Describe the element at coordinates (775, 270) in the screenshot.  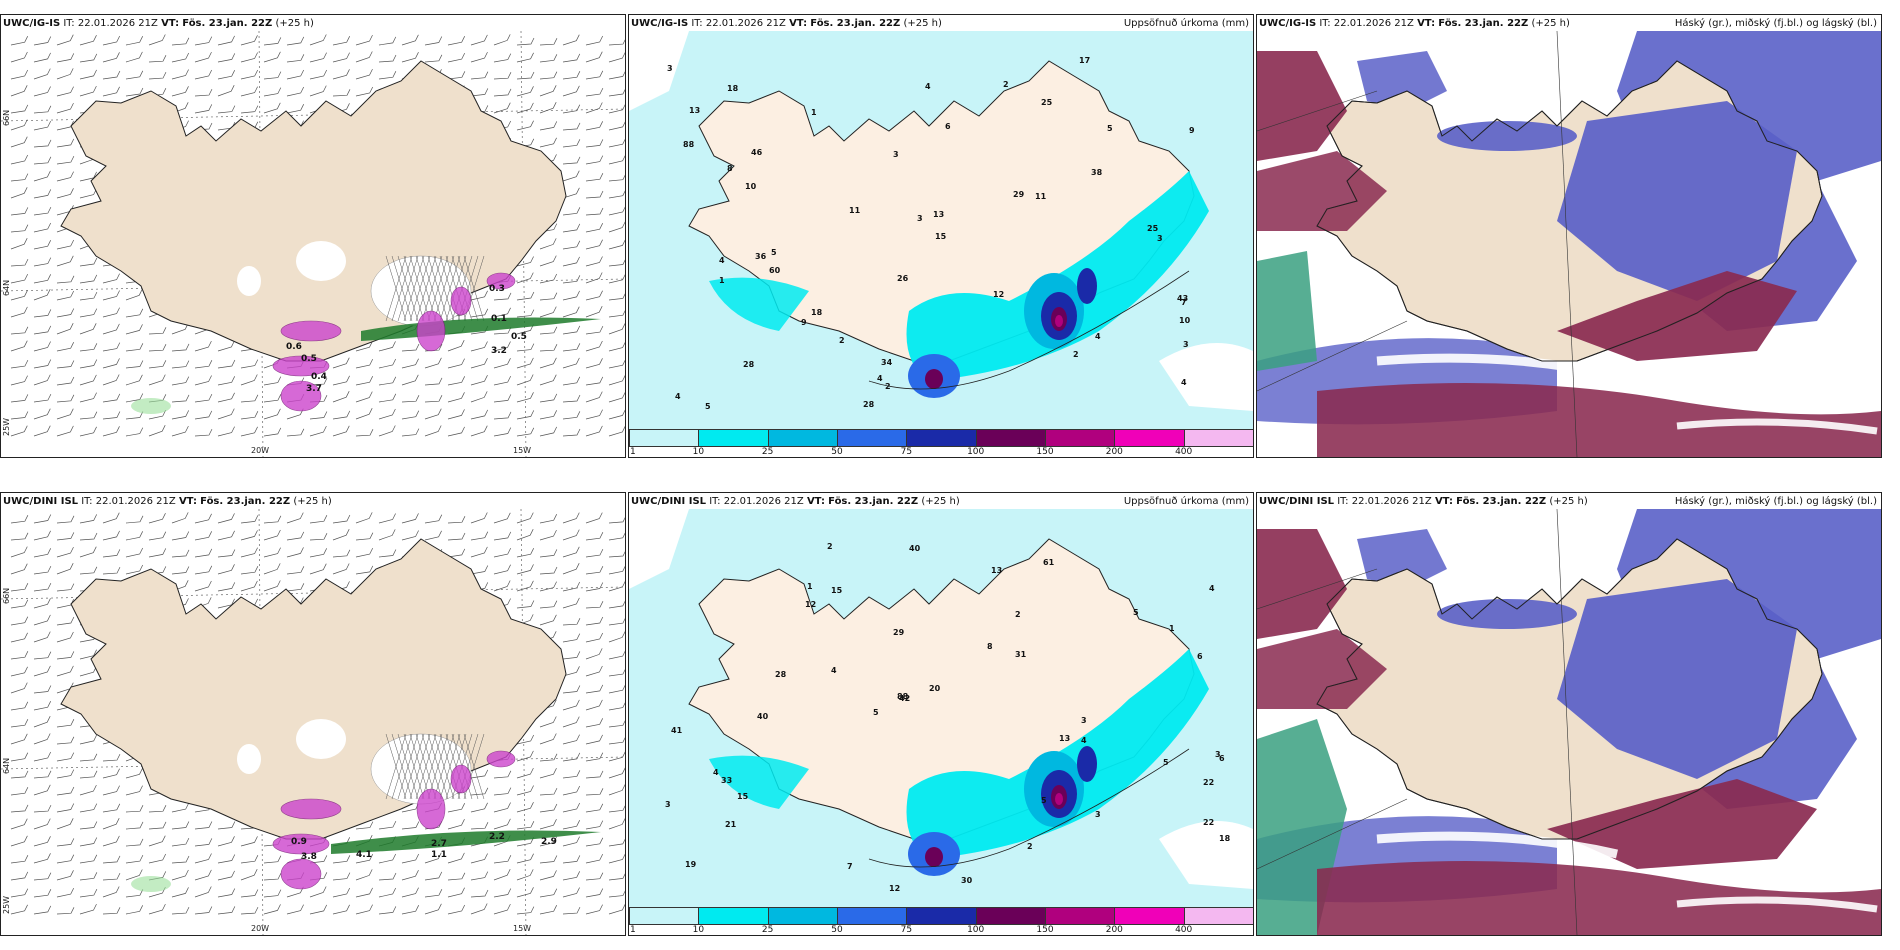
I see `precip-value-label: 60` at that location.